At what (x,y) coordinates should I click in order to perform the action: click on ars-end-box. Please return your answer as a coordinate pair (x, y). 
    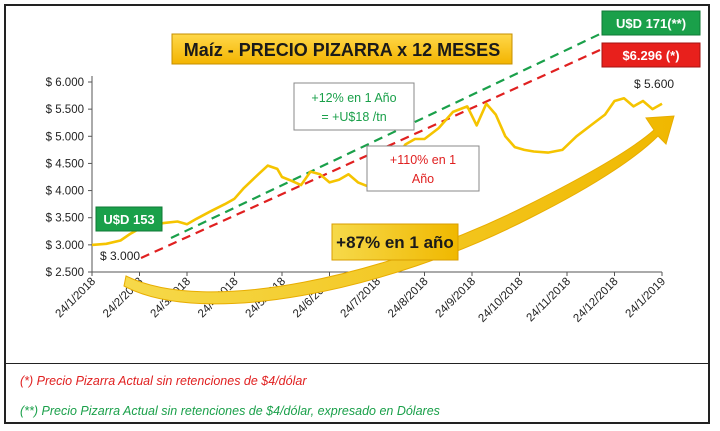
    Looking at the image, I should click on (651, 55).